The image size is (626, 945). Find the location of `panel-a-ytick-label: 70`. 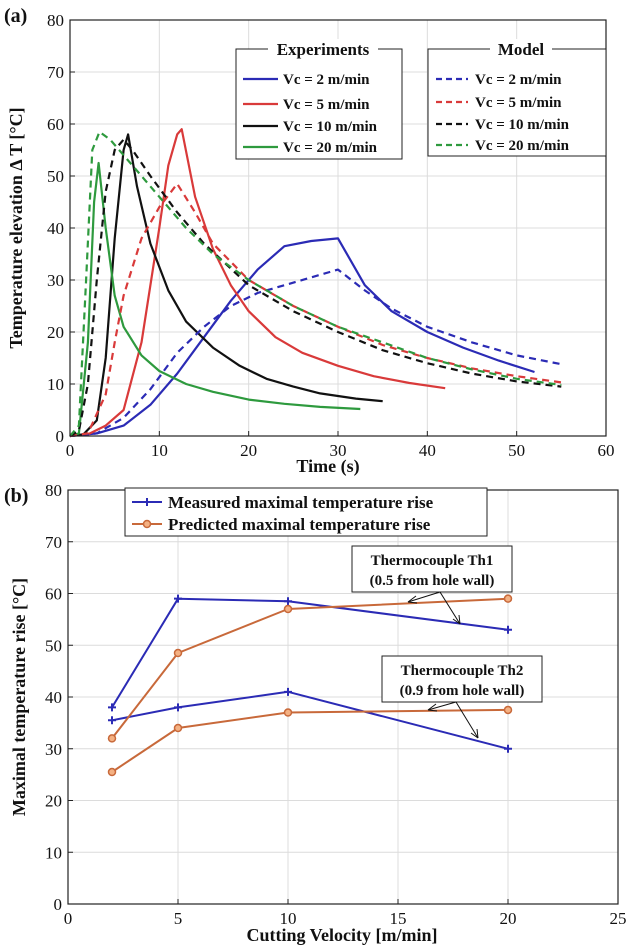

panel-a-ytick-label: 70 is located at coordinates (55, 72).